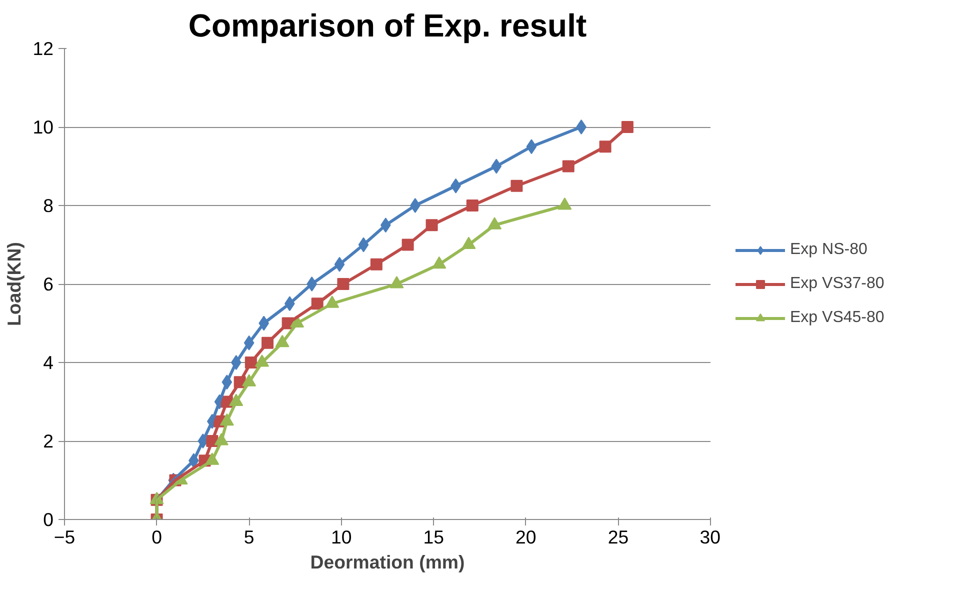  Describe the element at coordinates (387, 26) in the screenshot. I see `chart-title: Comparison of Exp. result` at that location.